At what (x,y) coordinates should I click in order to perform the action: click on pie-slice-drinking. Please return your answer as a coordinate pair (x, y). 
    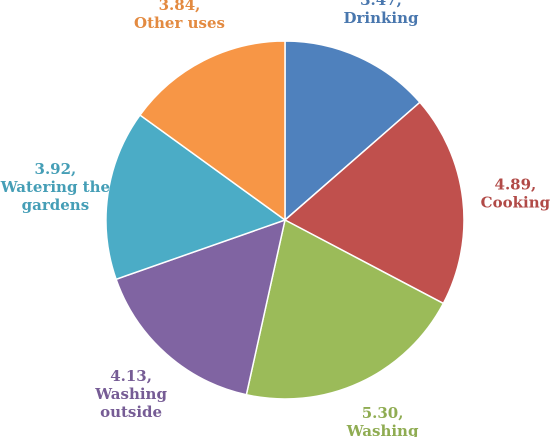
    Looking at the image, I should click on (352, 131).